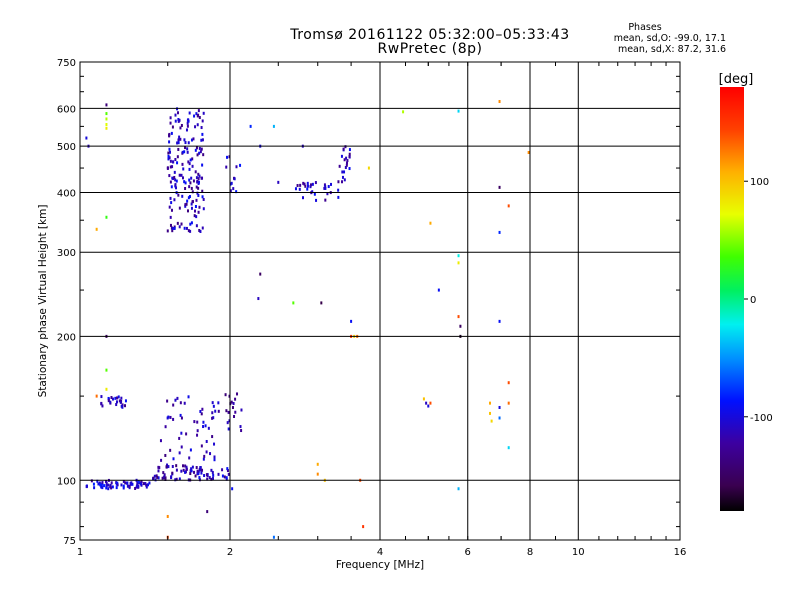 The height and width of the screenshot is (600, 800). What do you see at coordinates (66, 109) in the screenshot?
I see `y-tick-label: 600` at bounding box center [66, 109].